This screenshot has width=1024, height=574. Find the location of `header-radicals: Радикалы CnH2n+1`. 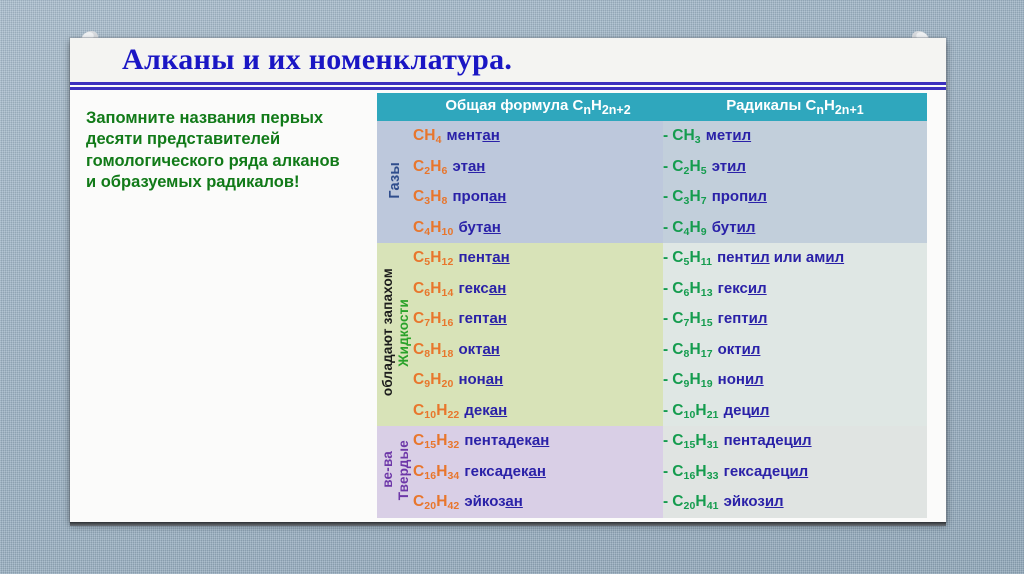

header-radicals: Радикалы CnH2n+1 is located at coordinates (795, 107).